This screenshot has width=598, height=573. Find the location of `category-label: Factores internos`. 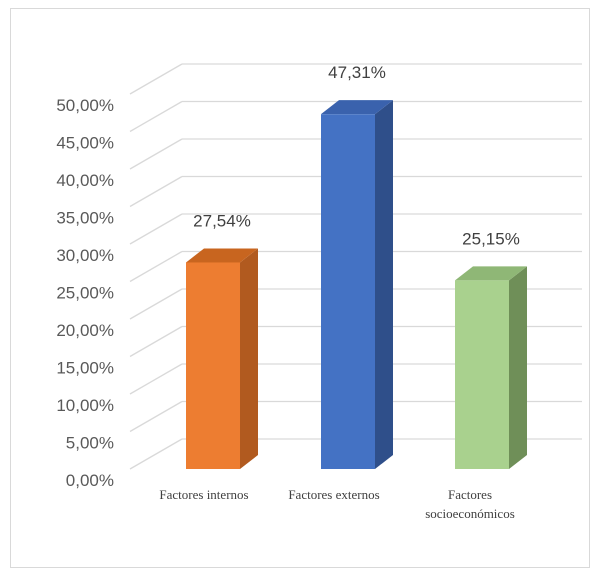

category-label: Factores internos is located at coordinates (203, 494).